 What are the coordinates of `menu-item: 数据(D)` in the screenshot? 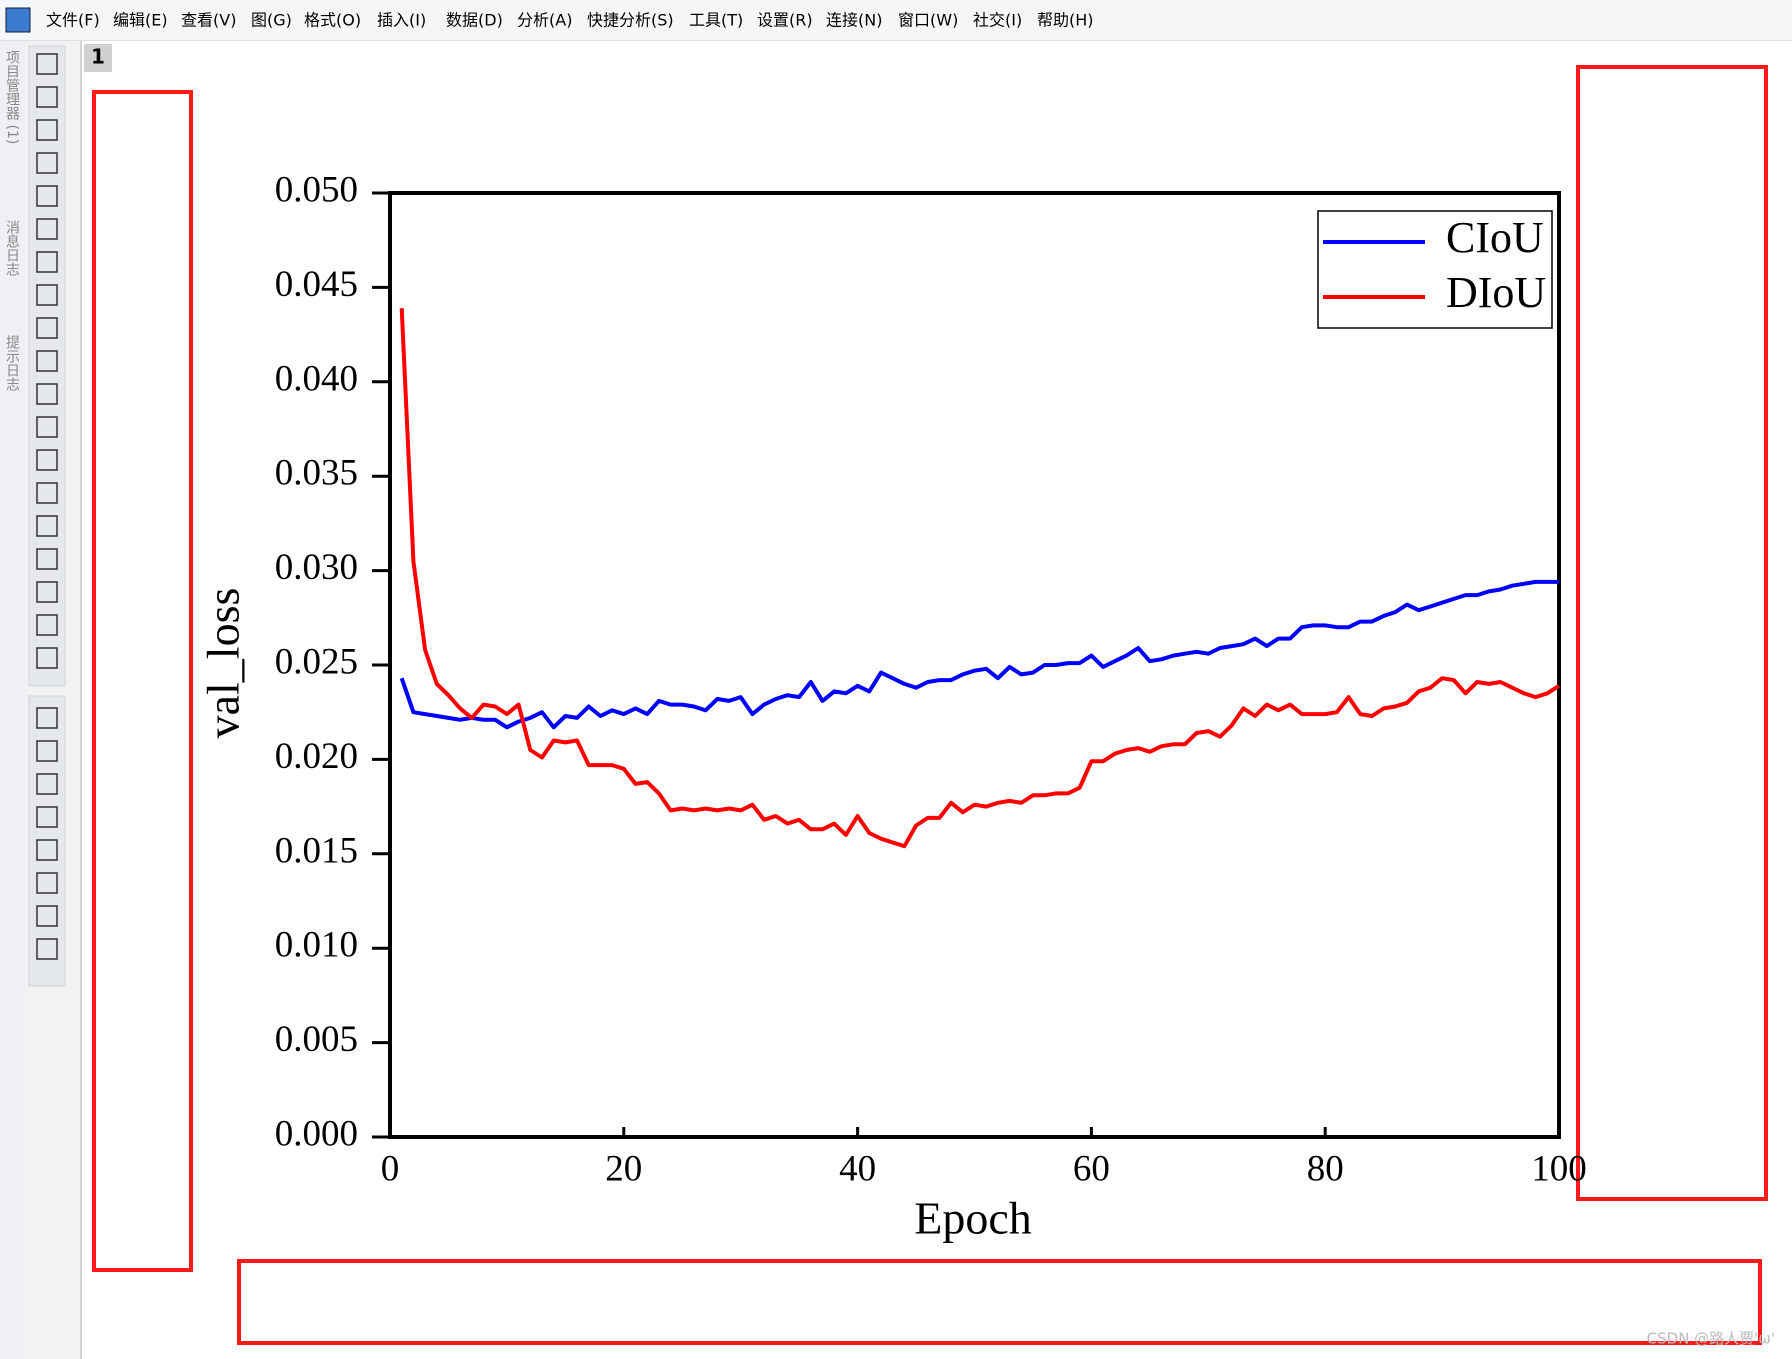 It's located at (474, 20).